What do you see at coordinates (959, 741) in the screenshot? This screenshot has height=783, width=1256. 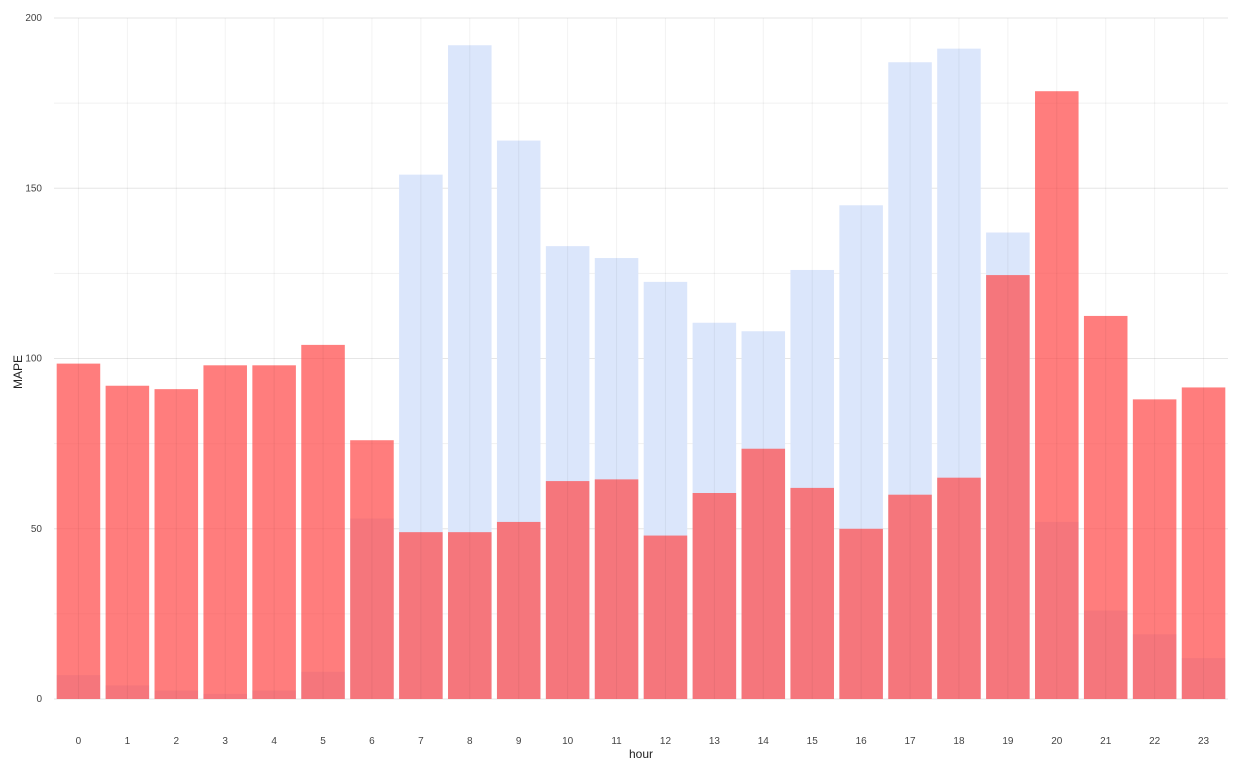 I see `x-tick-label: 18` at bounding box center [959, 741].